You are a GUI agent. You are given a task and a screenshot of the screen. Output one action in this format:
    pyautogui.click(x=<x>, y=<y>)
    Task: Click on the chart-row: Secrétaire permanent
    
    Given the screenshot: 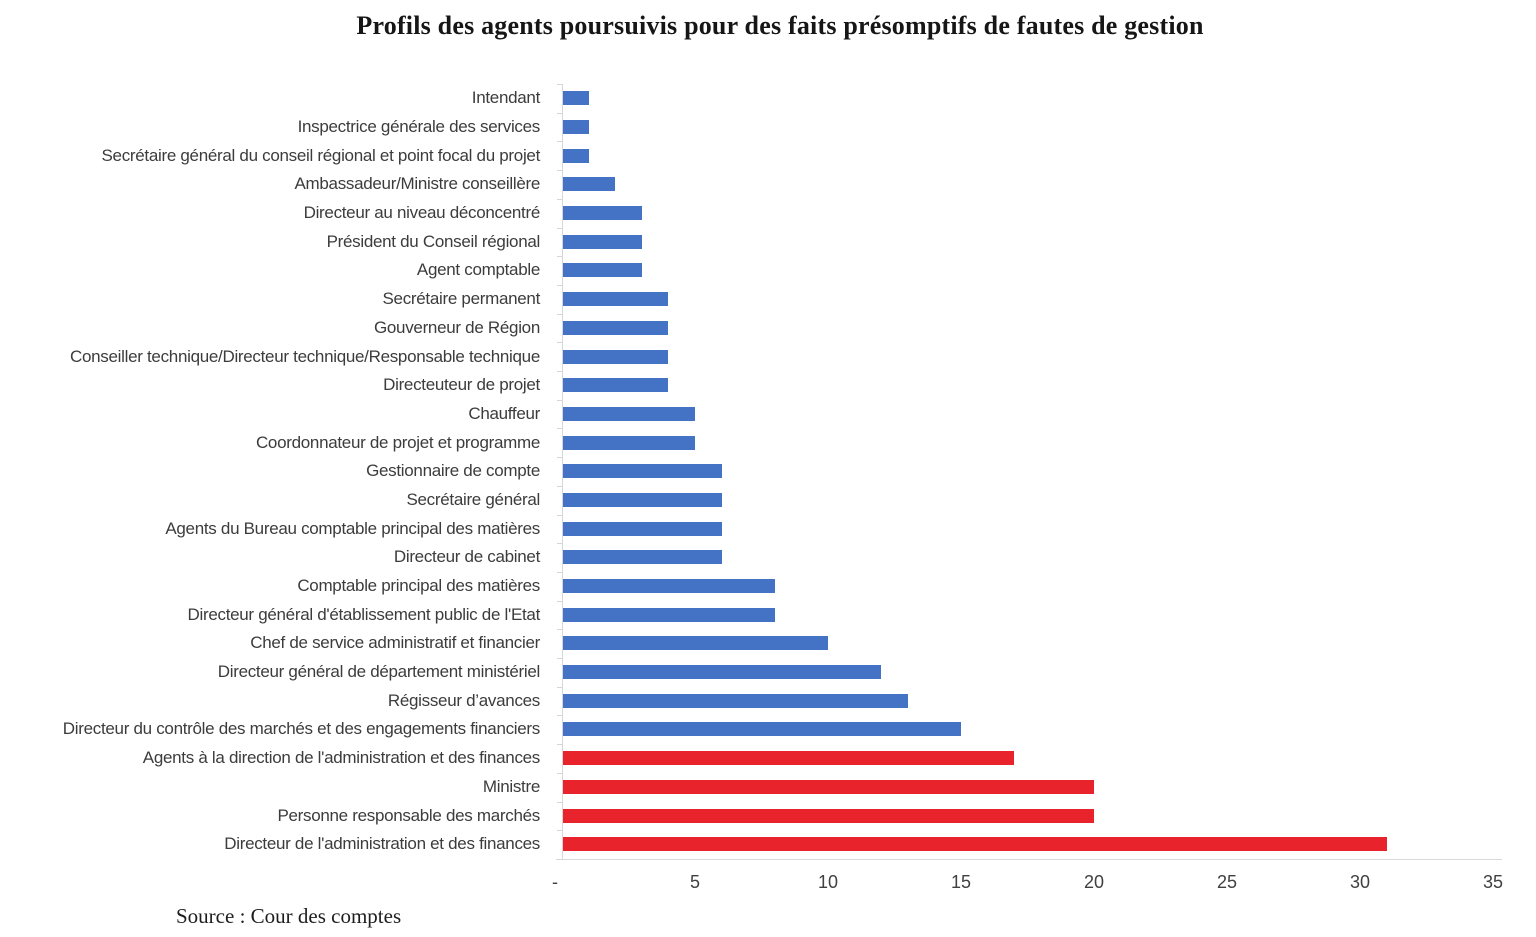 What is the action you would take?
    pyautogui.click(x=768, y=299)
    